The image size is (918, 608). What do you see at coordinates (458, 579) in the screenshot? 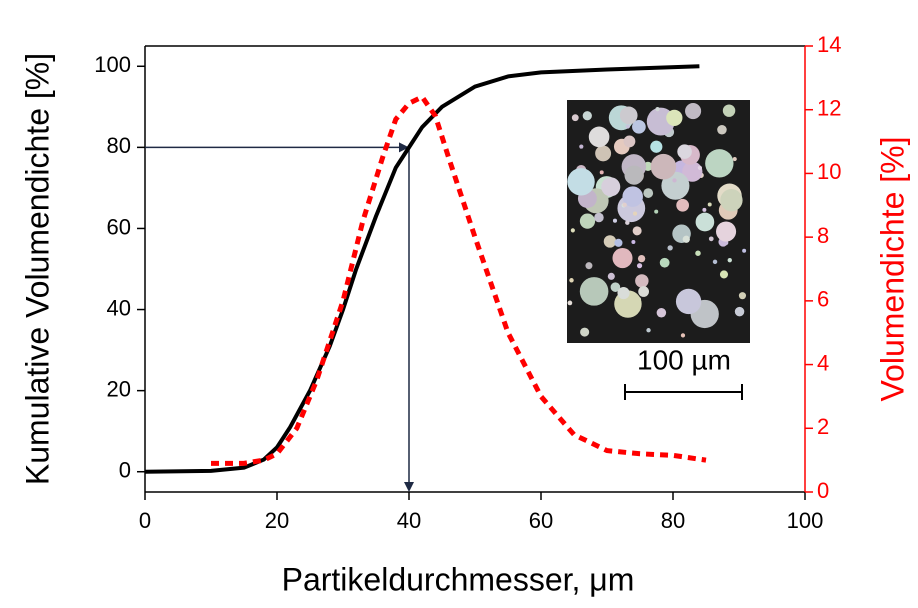
I see `x-axis-title: Partikeldurchmesser, μm` at bounding box center [458, 579].